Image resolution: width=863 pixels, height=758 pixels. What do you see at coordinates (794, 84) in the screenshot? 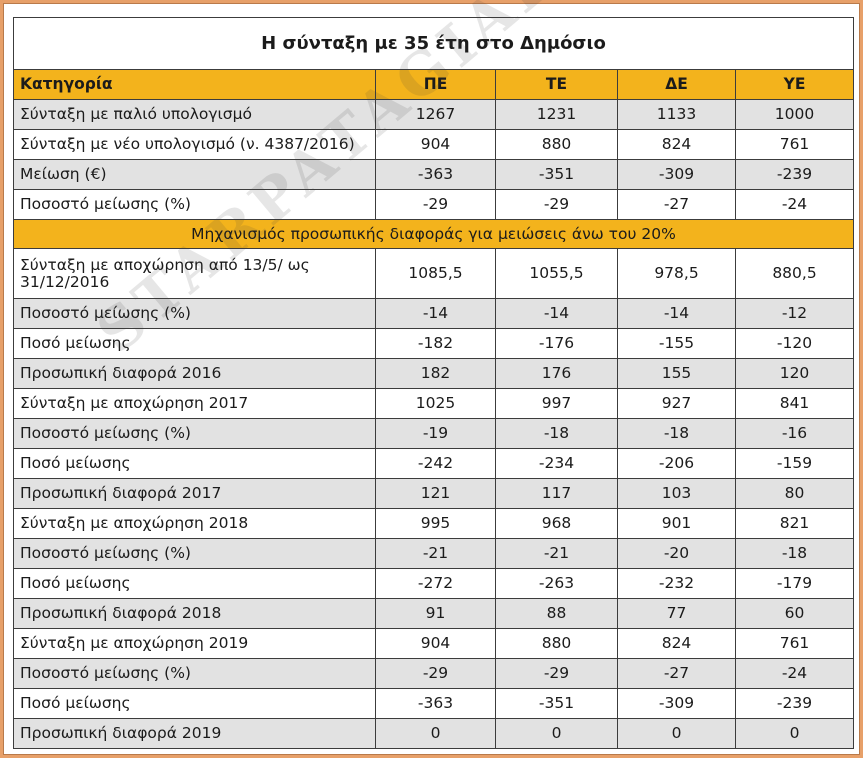
I see `header-ye: ΥΕ` at bounding box center [794, 84].